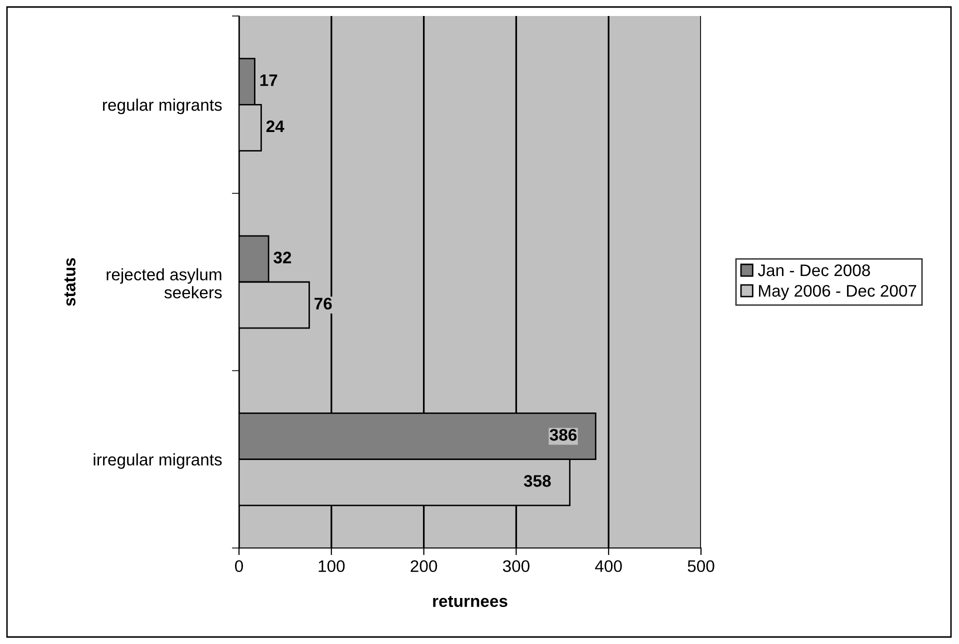  Describe the element at coordinates (323, 304) in the screenshot. I see `data-label: 76` at that location.